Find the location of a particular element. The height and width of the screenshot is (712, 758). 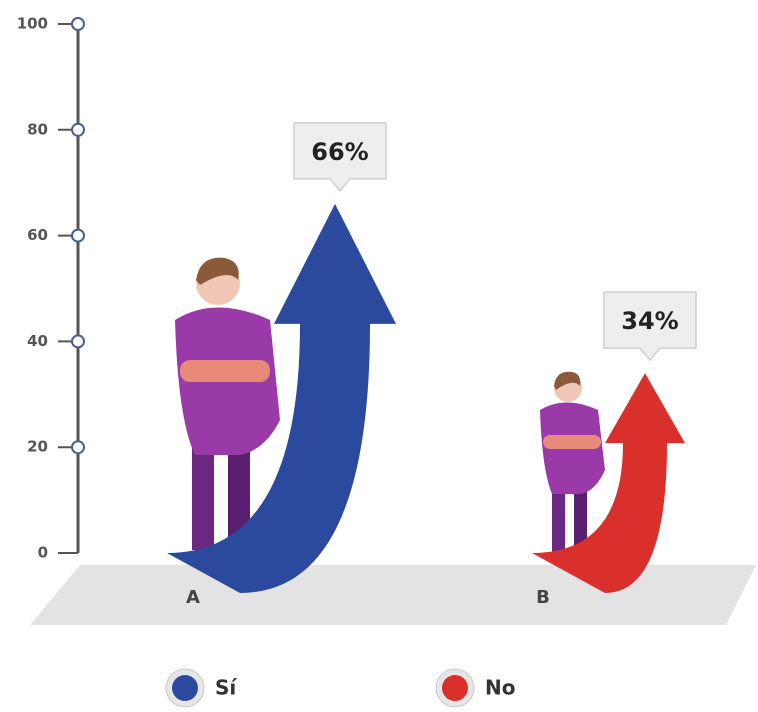

y-tick-label: 60 is located at coordinates (37, 235).